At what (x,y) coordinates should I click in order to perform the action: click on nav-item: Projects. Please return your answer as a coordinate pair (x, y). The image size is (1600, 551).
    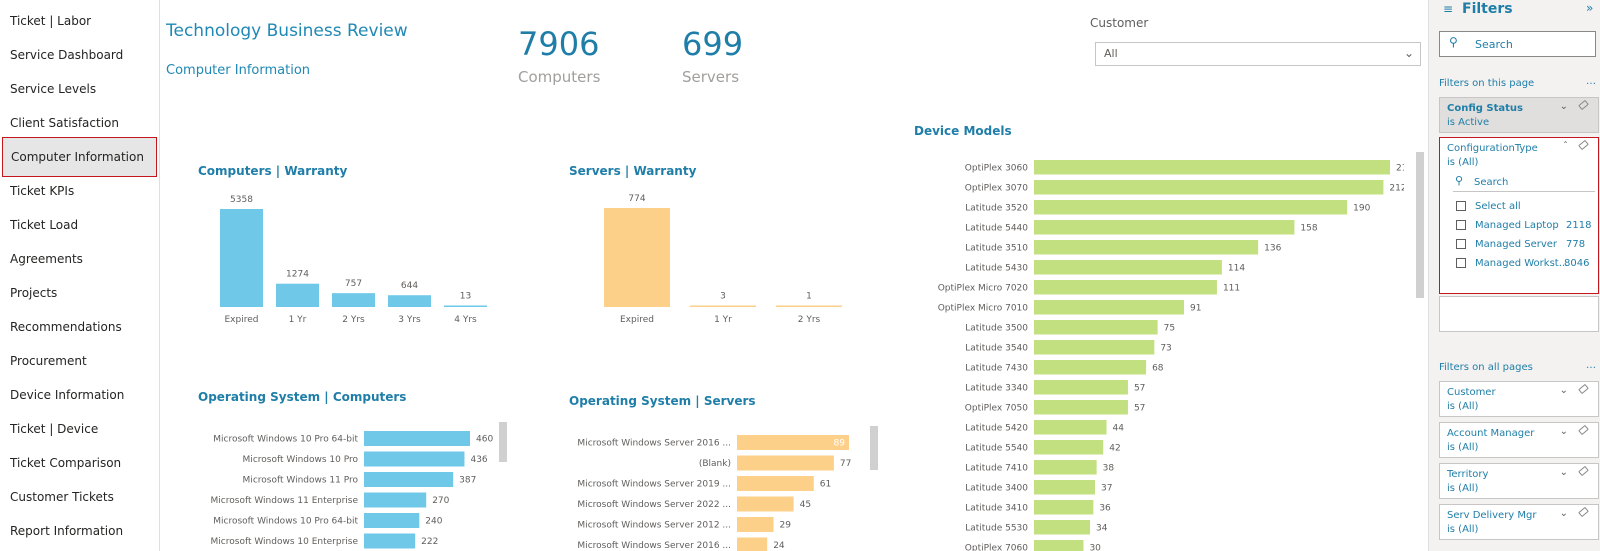
    Looking at the image, I should click on (34, 293).